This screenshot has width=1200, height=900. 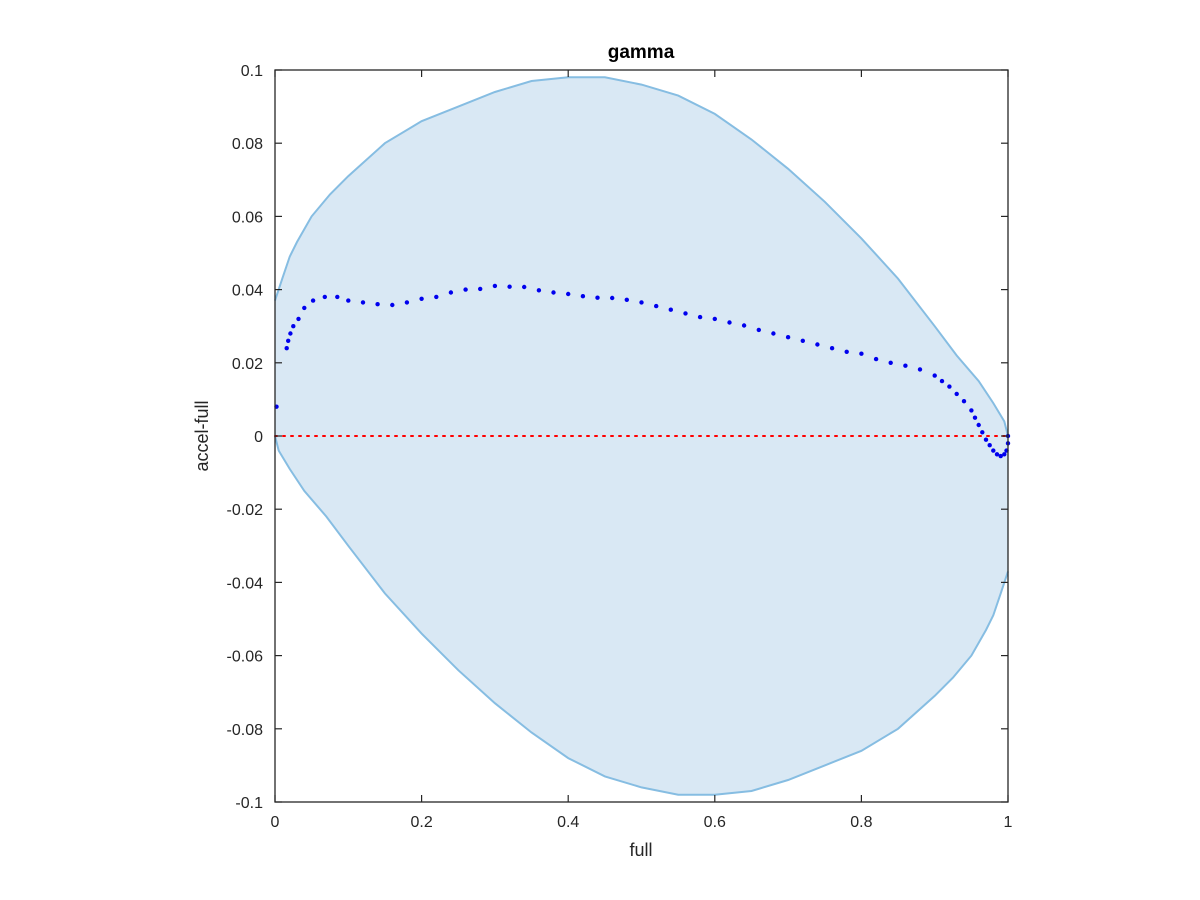 I want to click on y-tick-label: 0.04, so click(x=247, y=291).